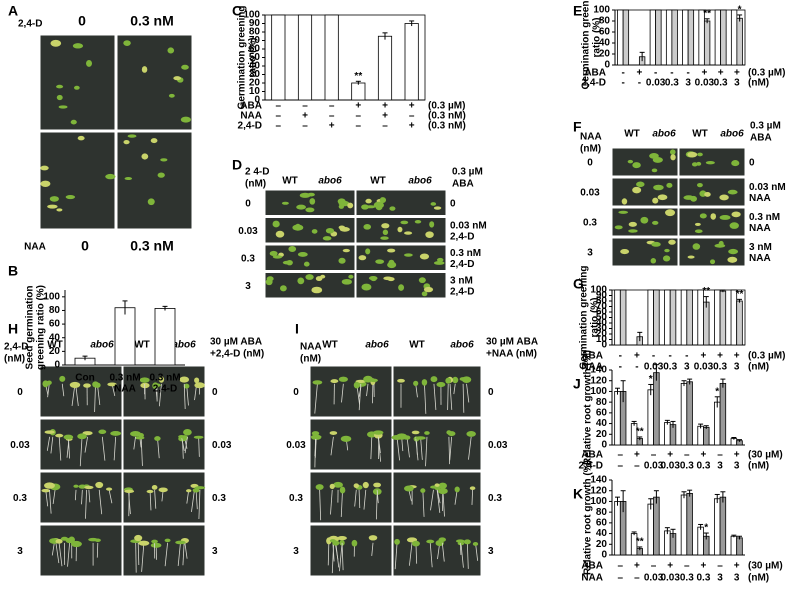 The height and width of the screenshot is (590, 797). I want to click on row-label: 2,4-D, so click(462, 291).